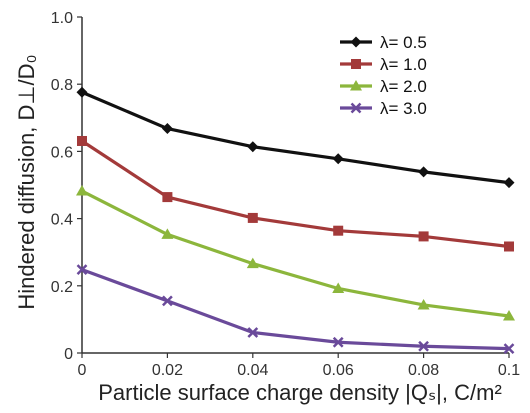  What do you see at coordinates (299, 366) in the screenshot?
I see `x-ticks: 0 0.02 0.04 0.06 0.08 0.1` at bounding box center [299, 366].